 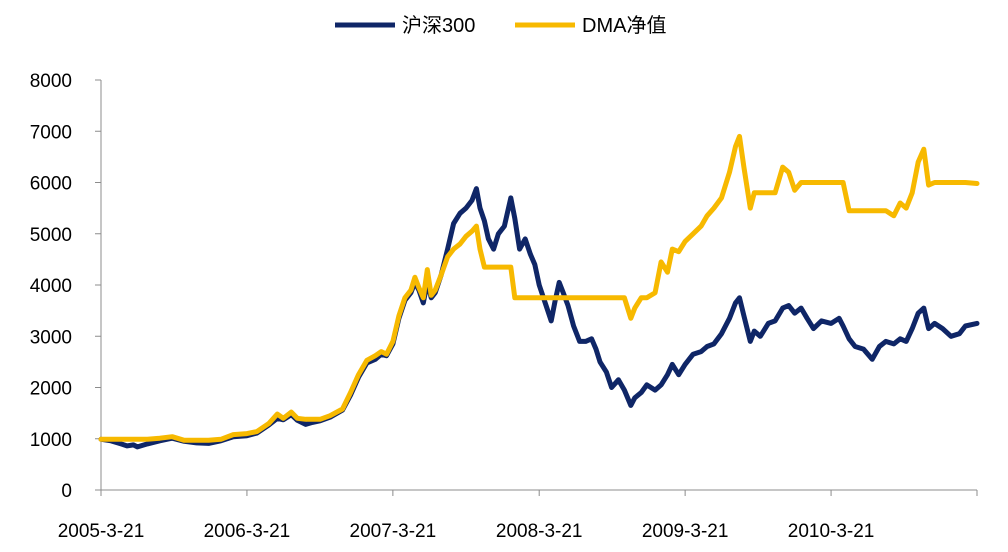 I want to click on legend-label-dma: DMA净值, so click(x=624, y=25).